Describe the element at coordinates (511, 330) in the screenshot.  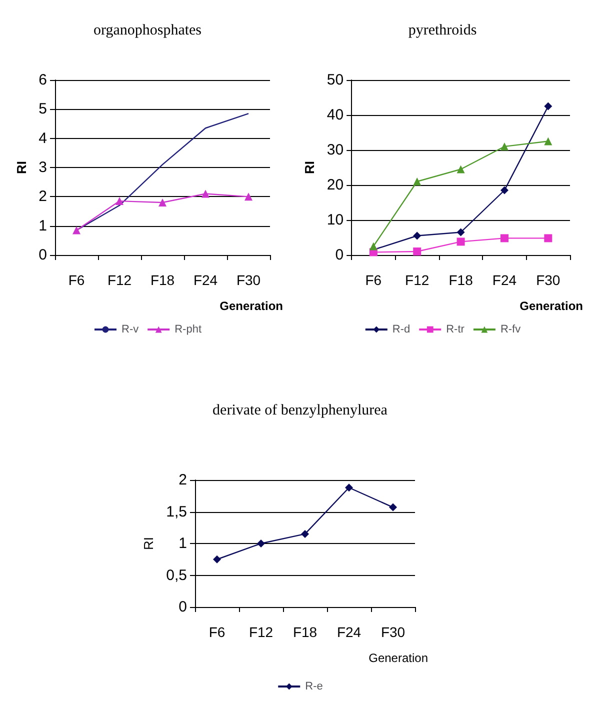
I see `legend-label: R-fv` at that location.